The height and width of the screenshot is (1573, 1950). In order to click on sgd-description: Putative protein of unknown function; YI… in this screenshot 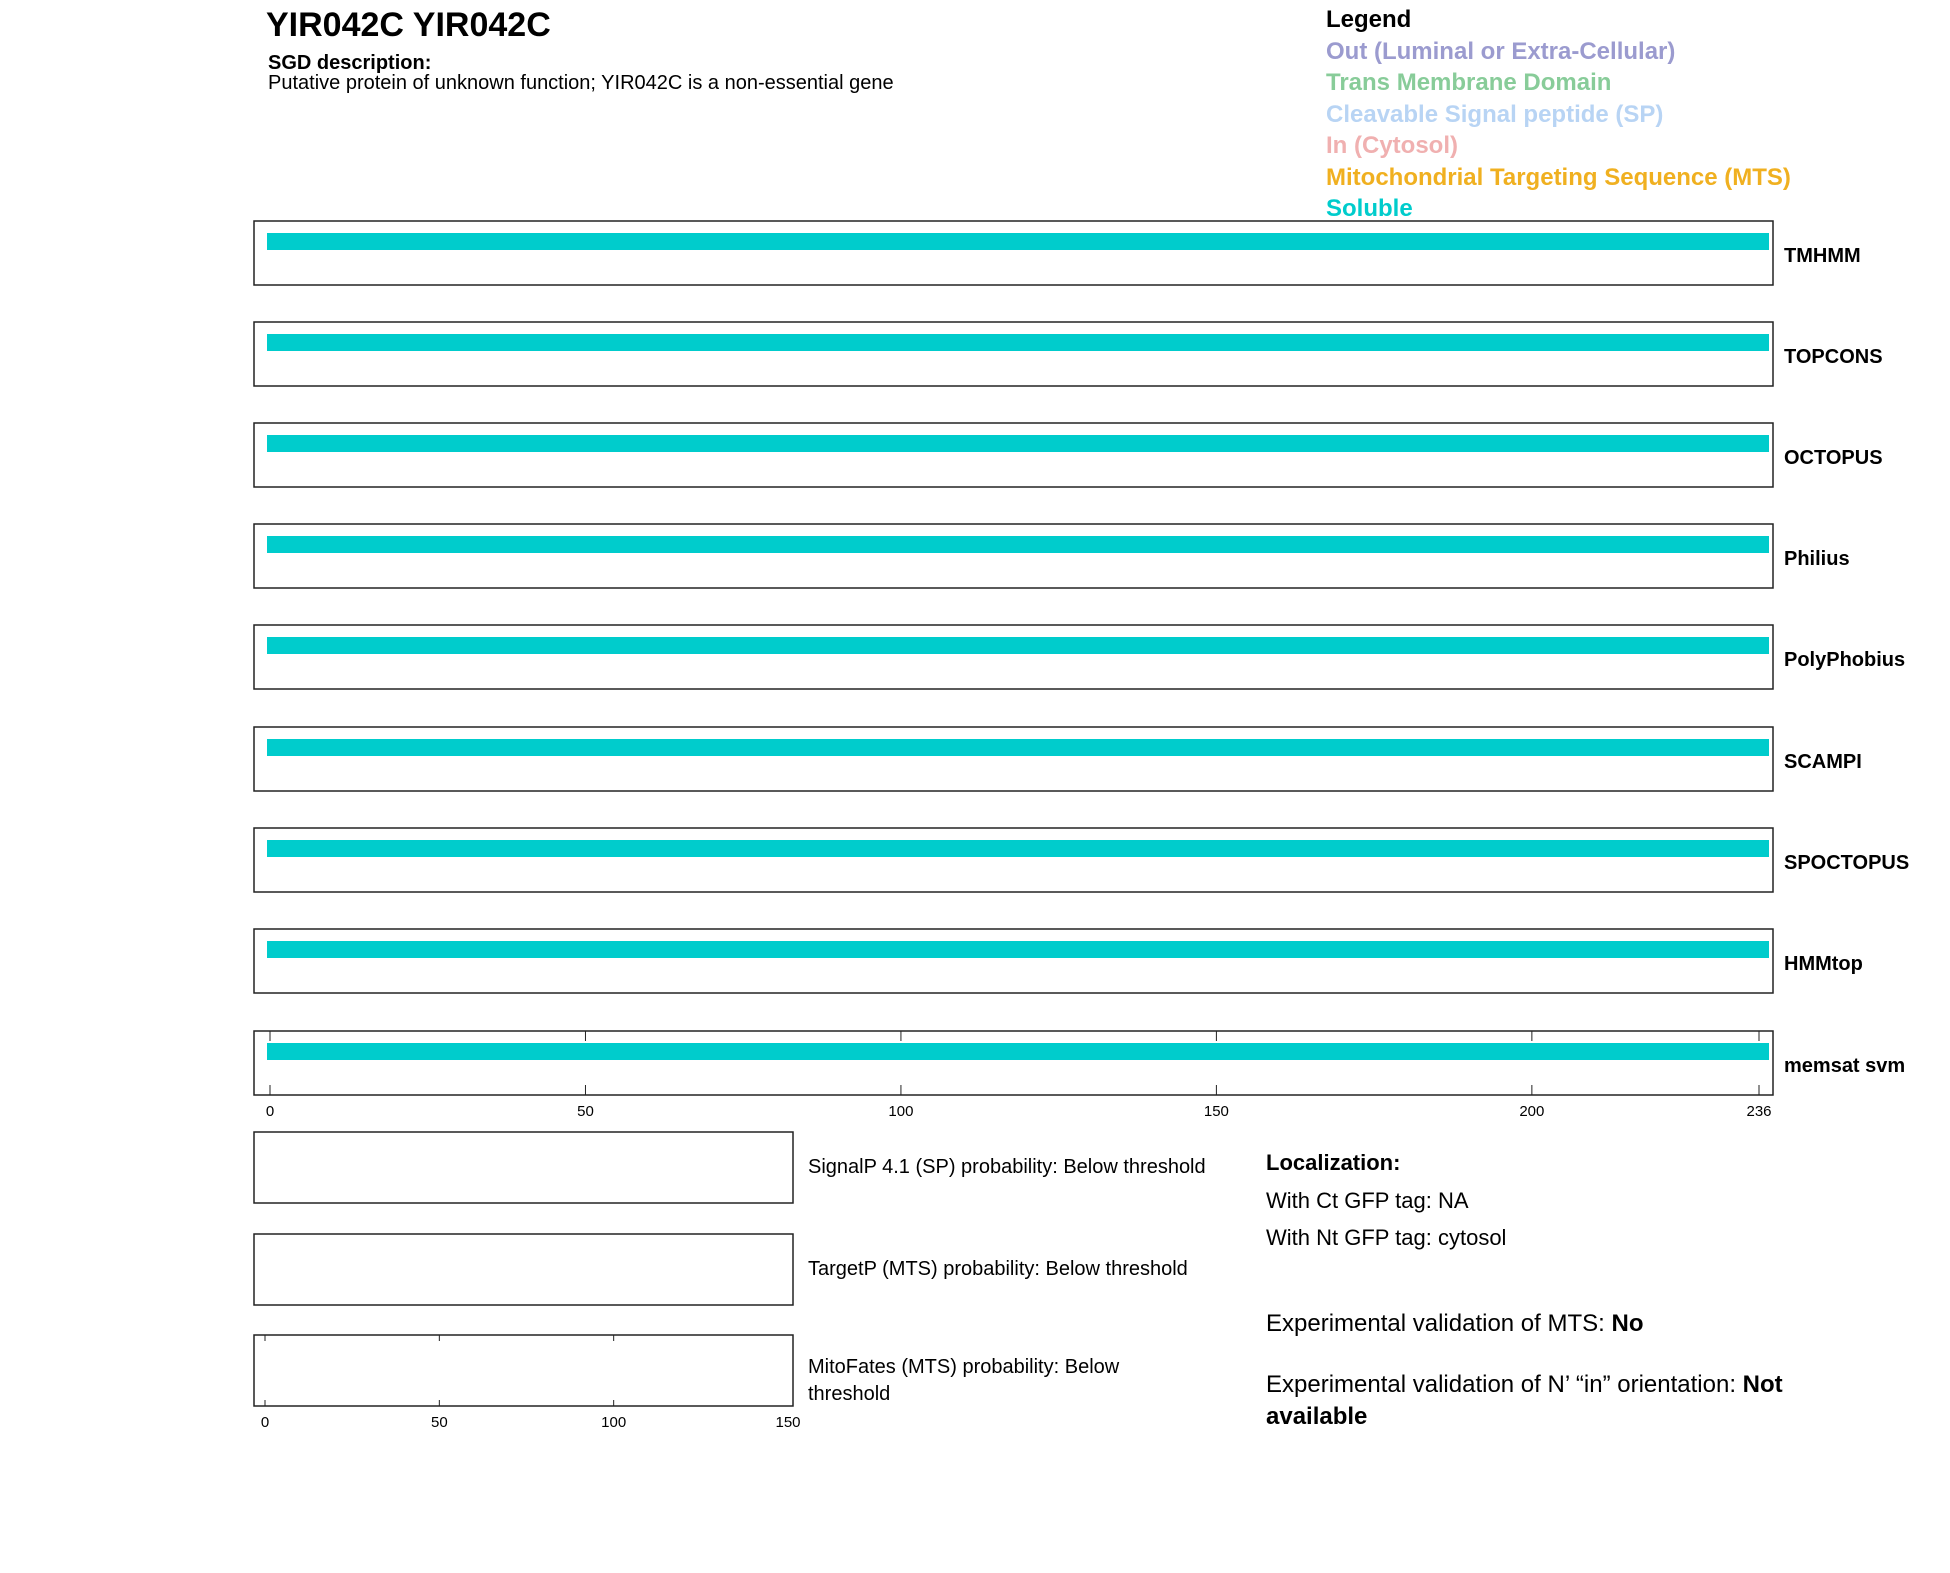, I will do `click(581, 83)`.